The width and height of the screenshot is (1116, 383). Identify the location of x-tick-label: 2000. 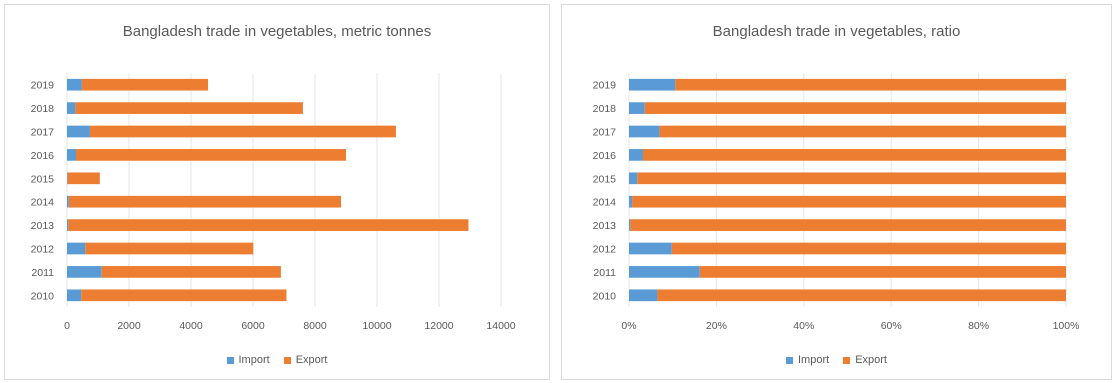
(129, 326).